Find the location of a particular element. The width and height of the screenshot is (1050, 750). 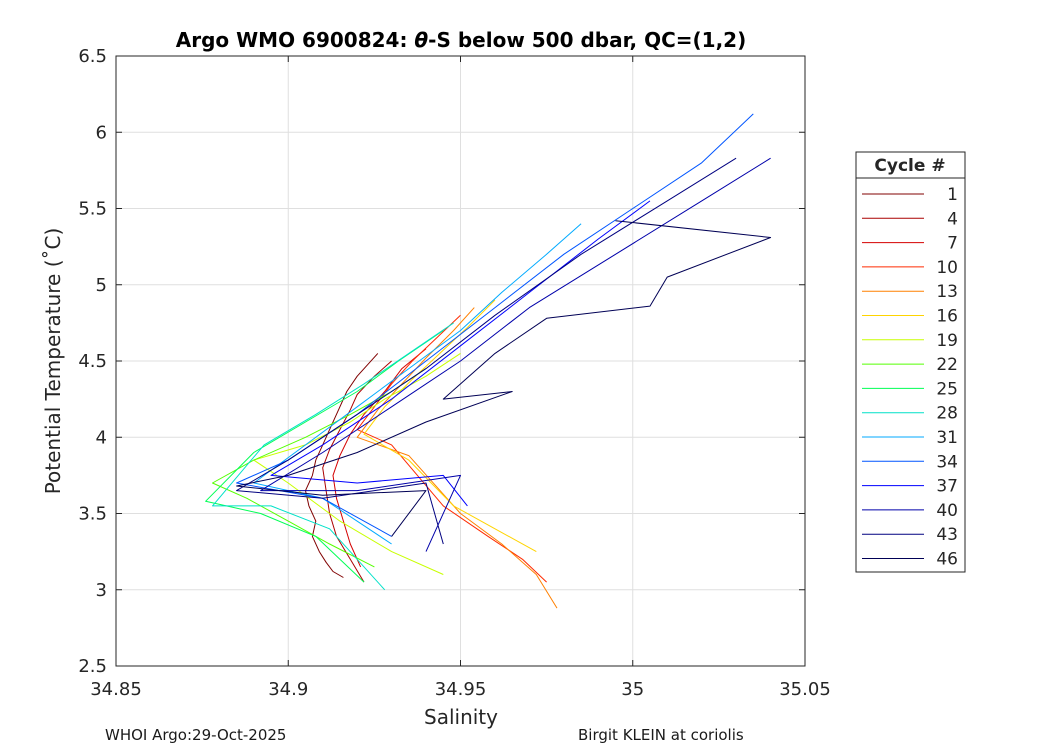

legend-label-cycle-4: 4 is located at coordinates (952, 219).